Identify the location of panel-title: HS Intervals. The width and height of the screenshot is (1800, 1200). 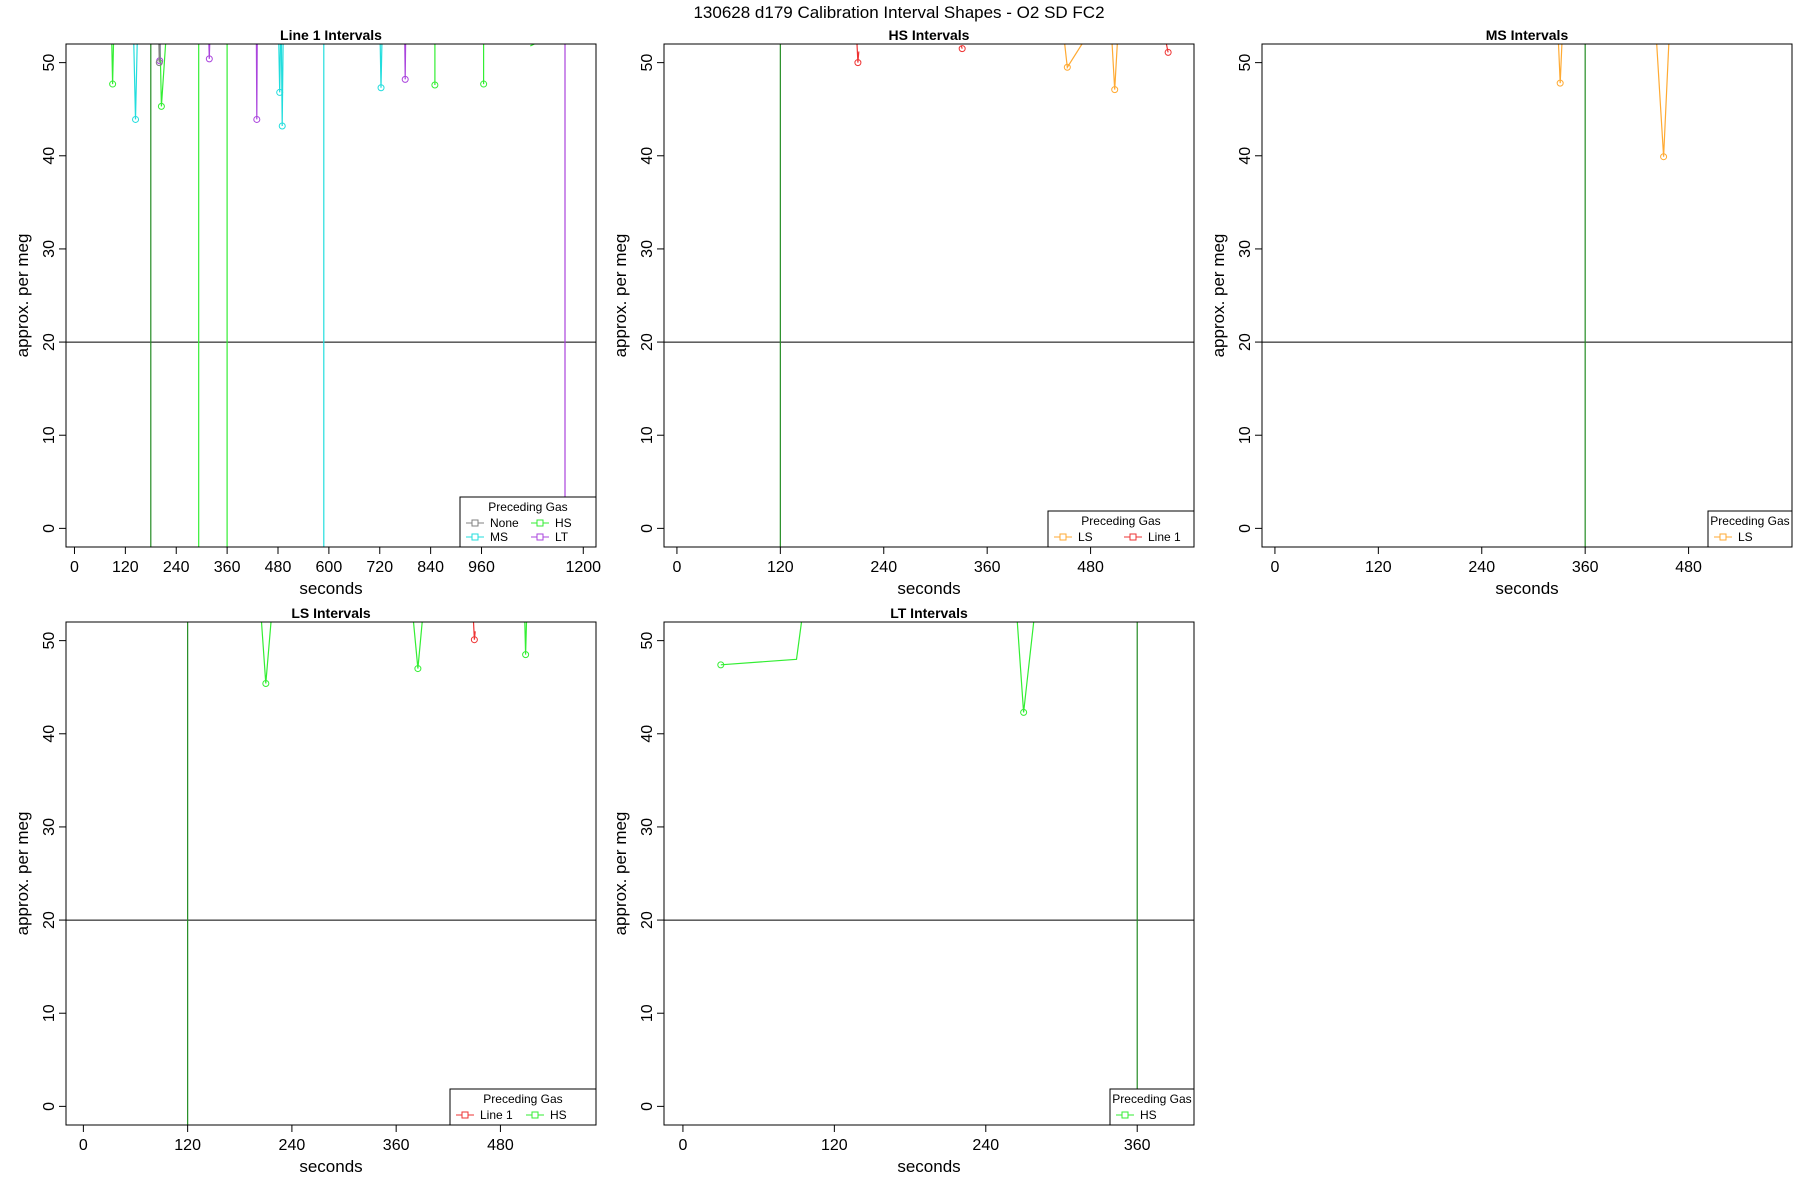
(929, 35).